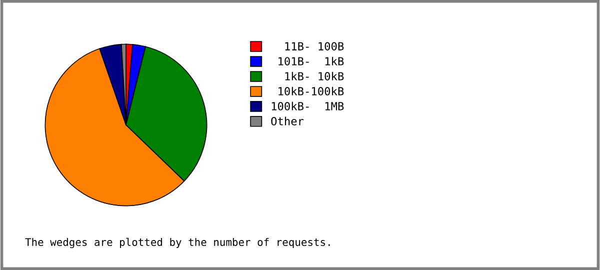 Image resolution: width=600 pixels, height=270 pixels. What do you see at coordinates (314, 46) in the screenshot?
I see `legend-label: 11B- 100B` at bounding box center [314, 46].